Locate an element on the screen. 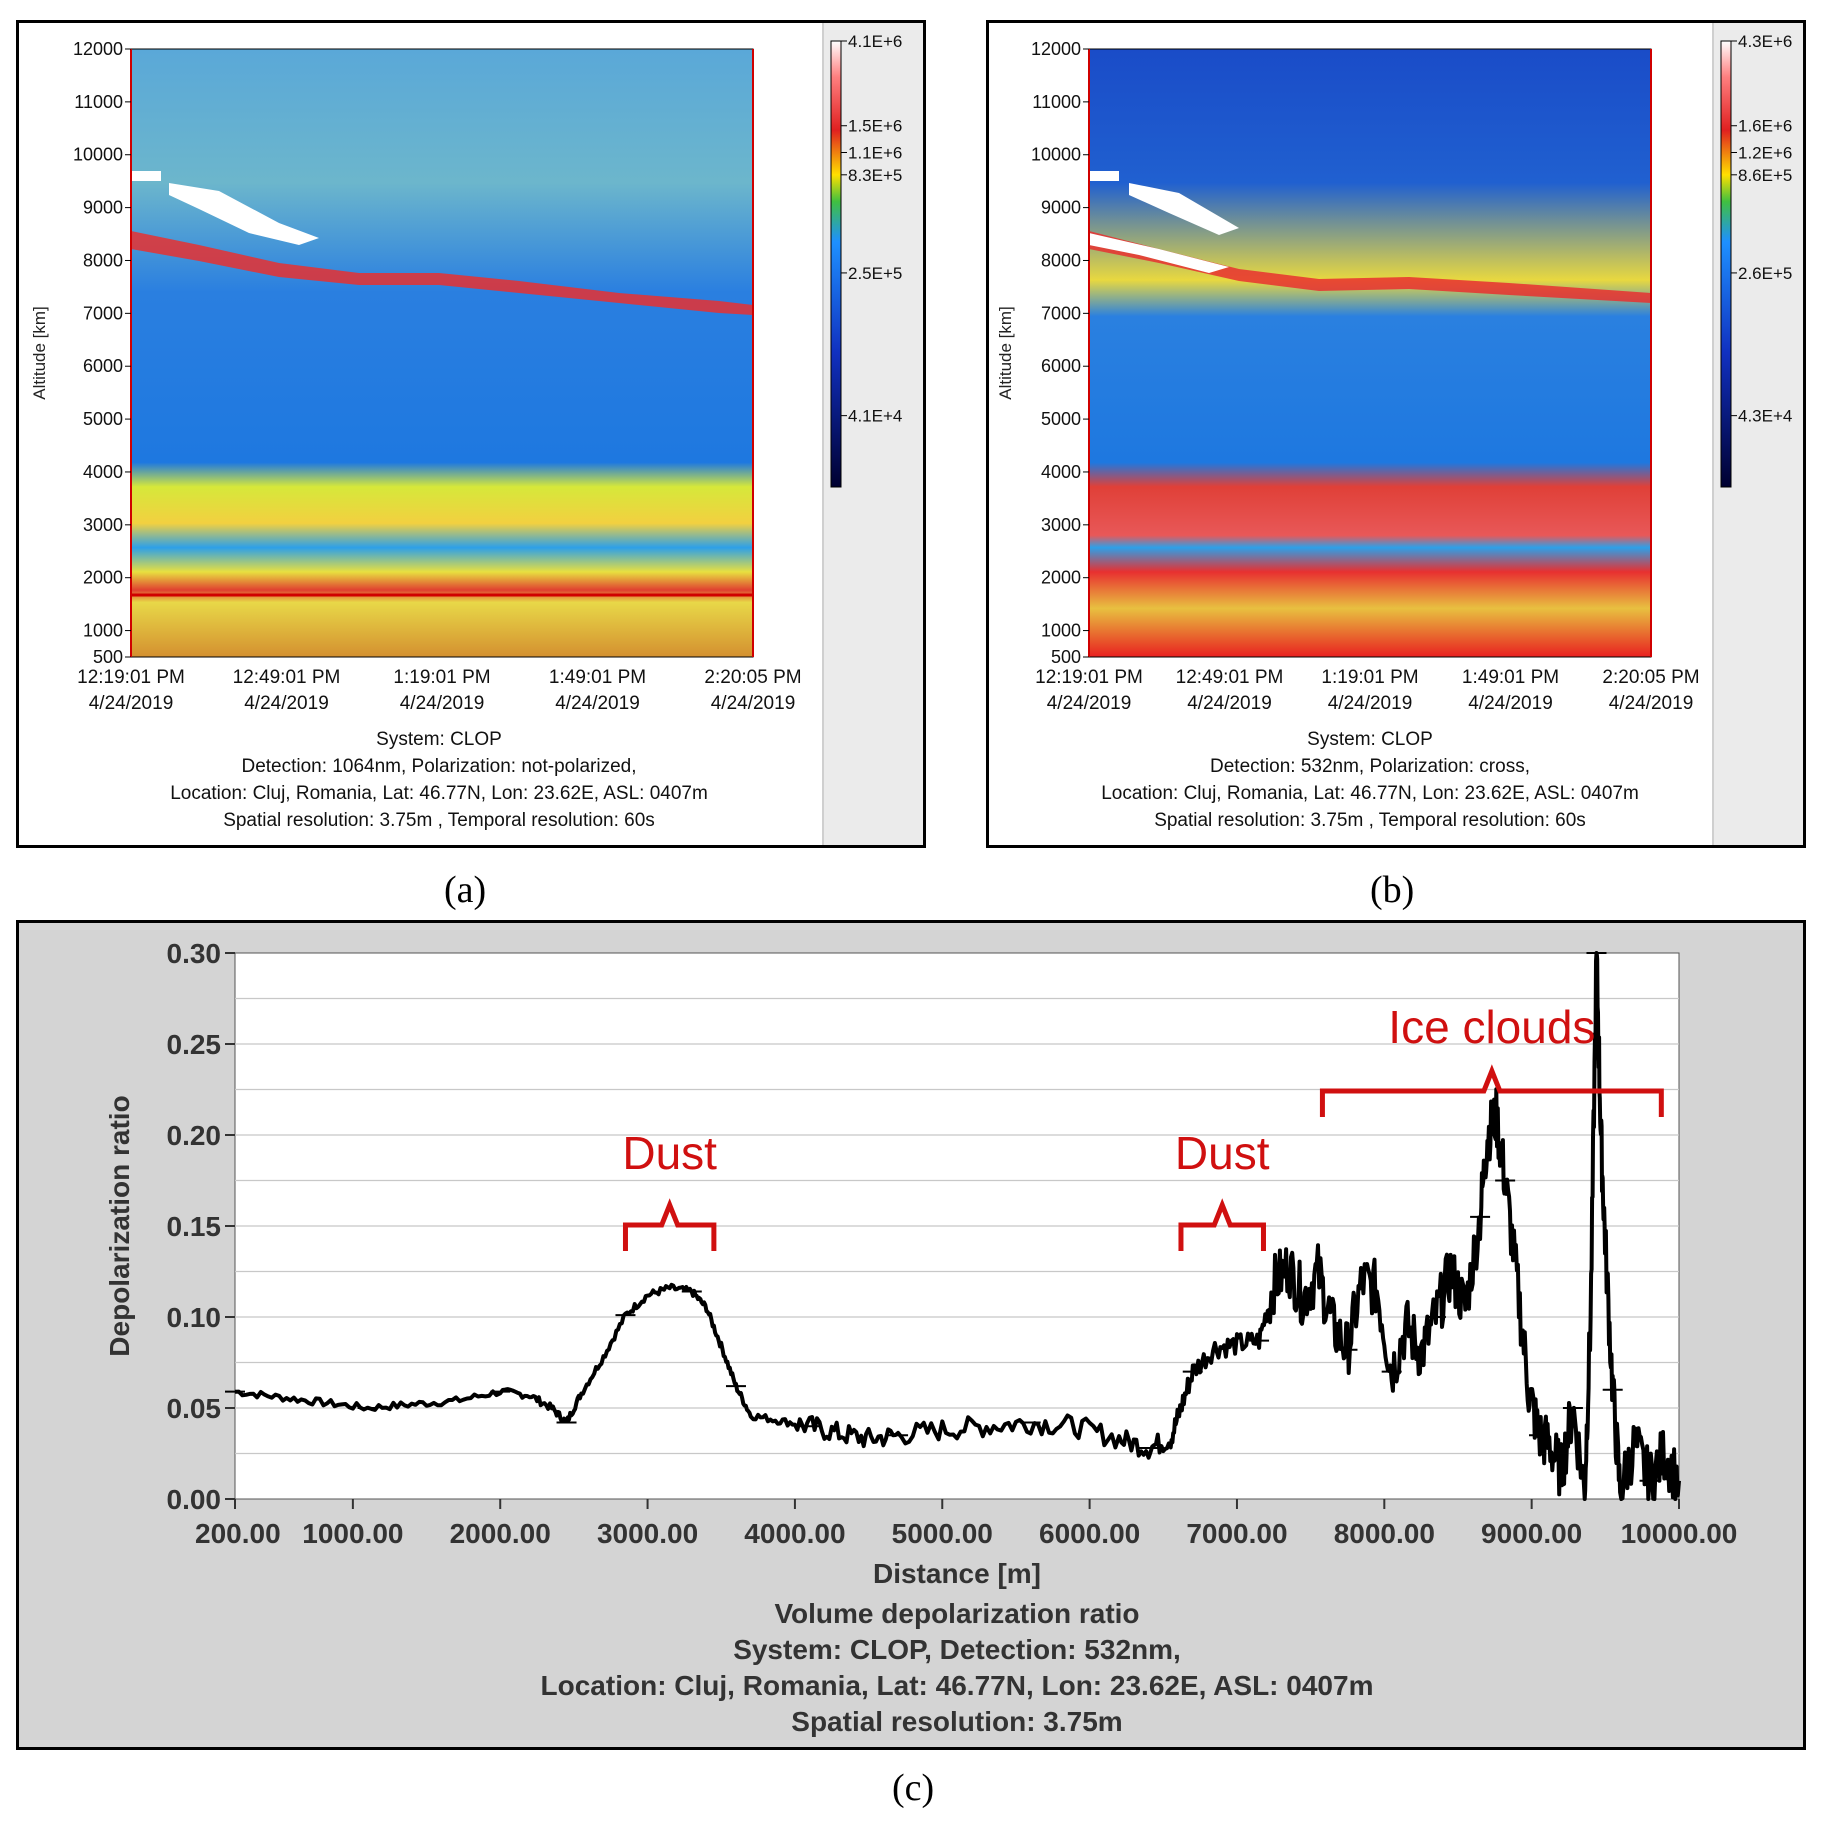  panel-a-heatmap is located at coordinates (442, 353).